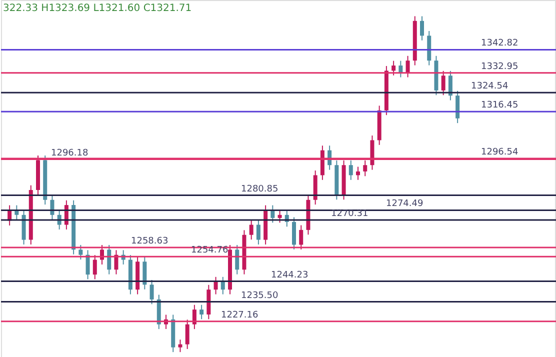 The width and height of the screenshot is (556, 357). What do you see at coordinates (239, 315) in the screenshot?
I see `ref-line-label: 1227.16` at bounding box center [239, 315].